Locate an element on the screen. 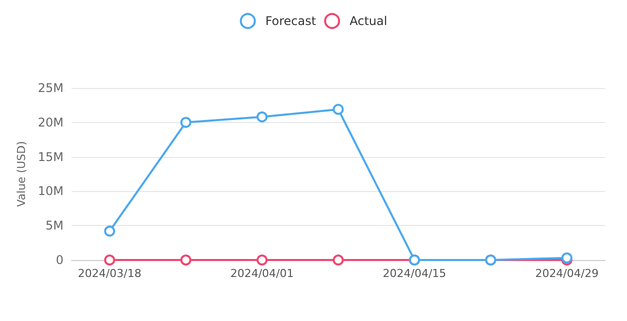 This screenshot has height=321, width=627. x-tick-label: 2024/04/29 is located at coordinates (567, 273).